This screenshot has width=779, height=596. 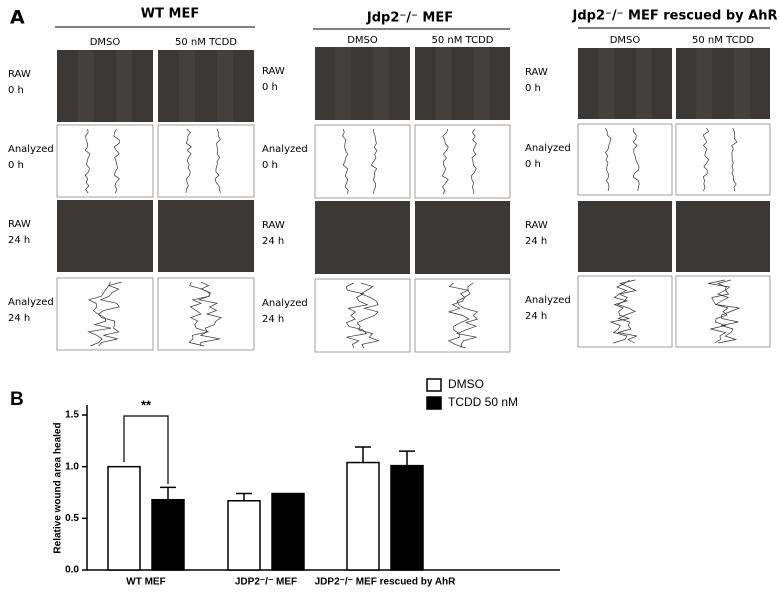 What do you see at coordinates (483, 402) in the screenshot?
I see `legend-label: TCDD 50 nM` at bounding box center [483, 402].